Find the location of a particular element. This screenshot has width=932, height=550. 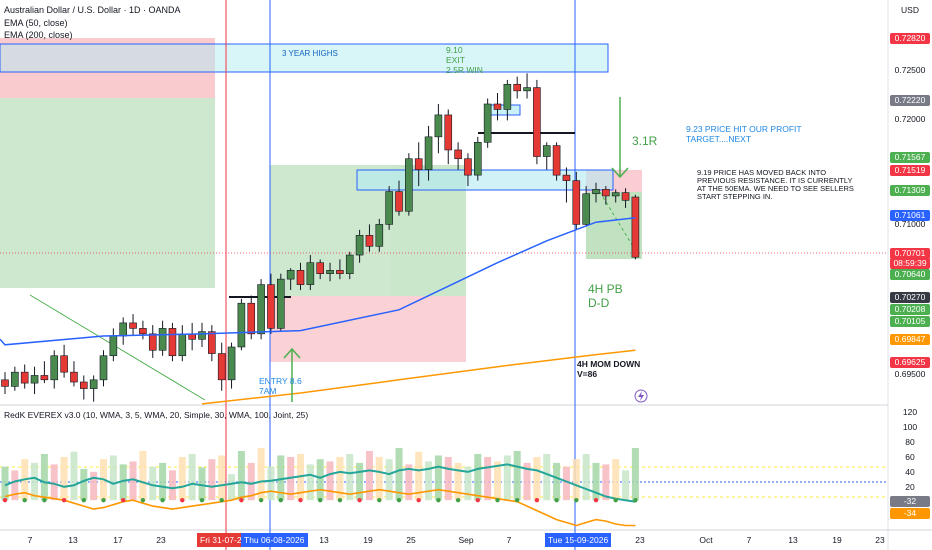

price-tag-ema200: 0.69847 is located at coordinates (910, 339).